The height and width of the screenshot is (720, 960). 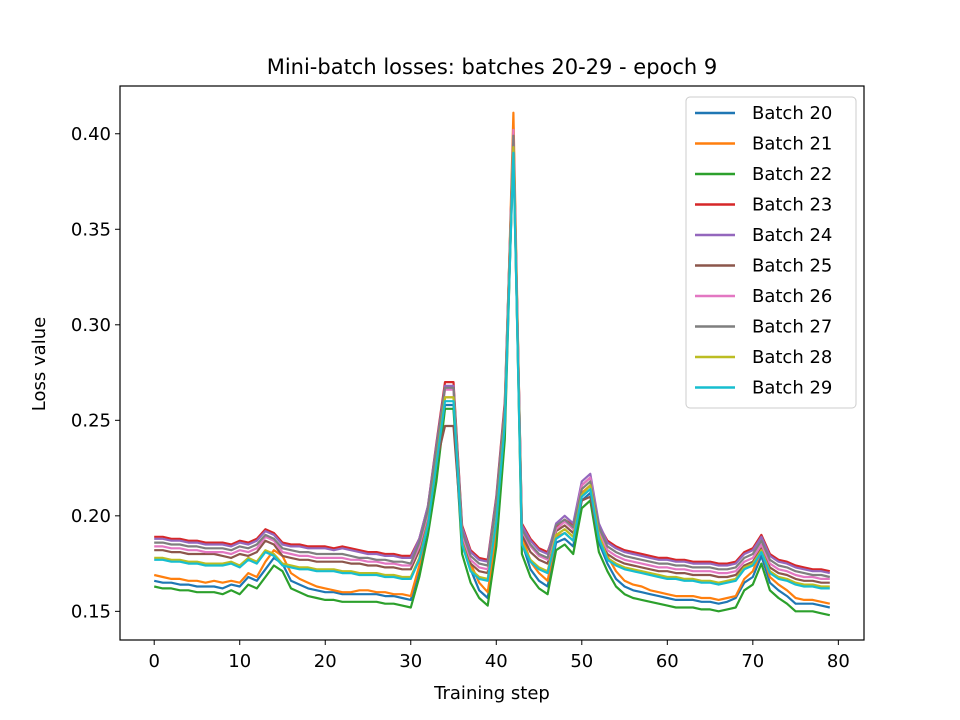 I want to click on y-tick-label: 0.15, so click(x=91, y=611).